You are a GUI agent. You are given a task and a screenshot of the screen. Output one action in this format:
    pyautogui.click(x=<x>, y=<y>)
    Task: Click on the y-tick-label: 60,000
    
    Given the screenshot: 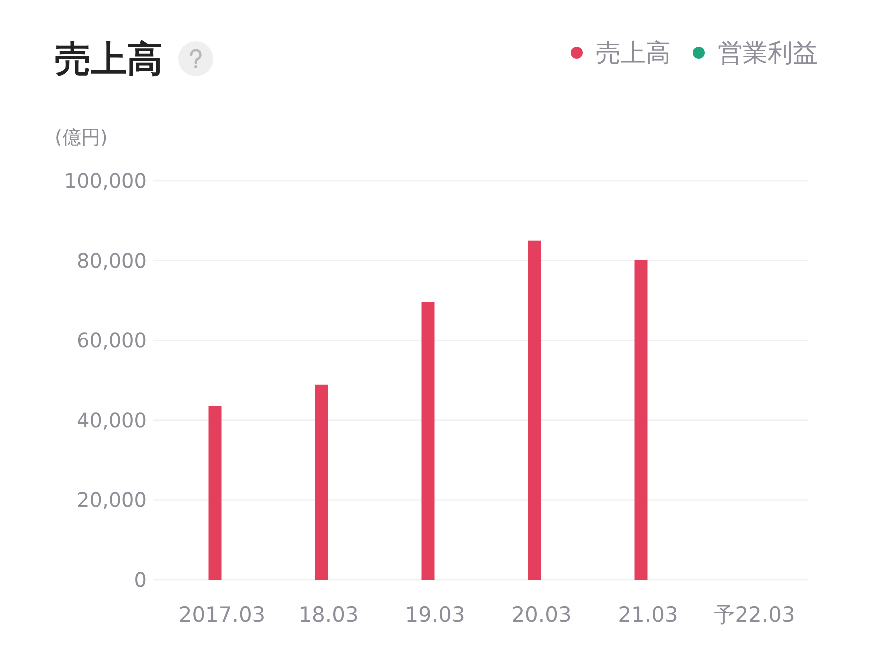 What is the action you would take?
    pyautogui.click(x=112, y=340)
    